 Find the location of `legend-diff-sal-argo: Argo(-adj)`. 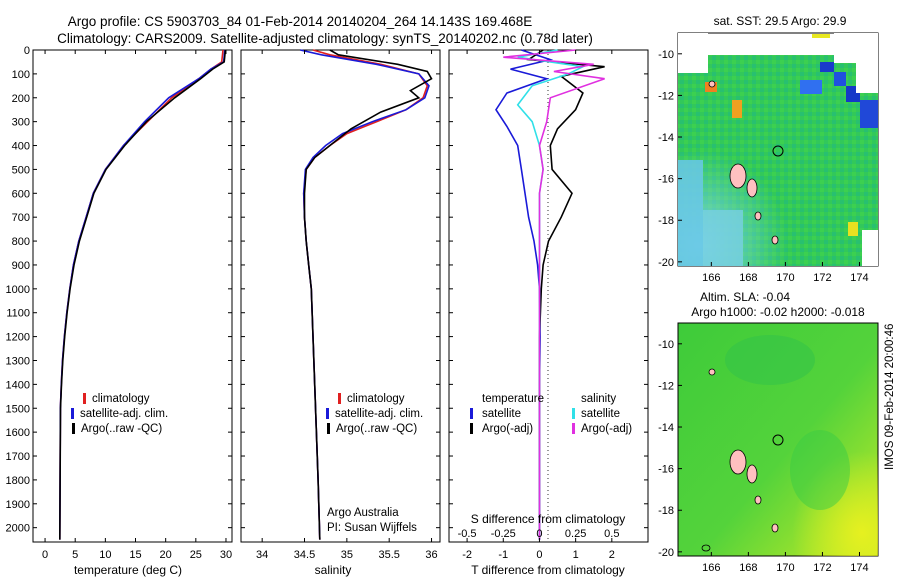

legend-diff-sal-argo: Argo(-adj) is located at coordinates (606, 429).